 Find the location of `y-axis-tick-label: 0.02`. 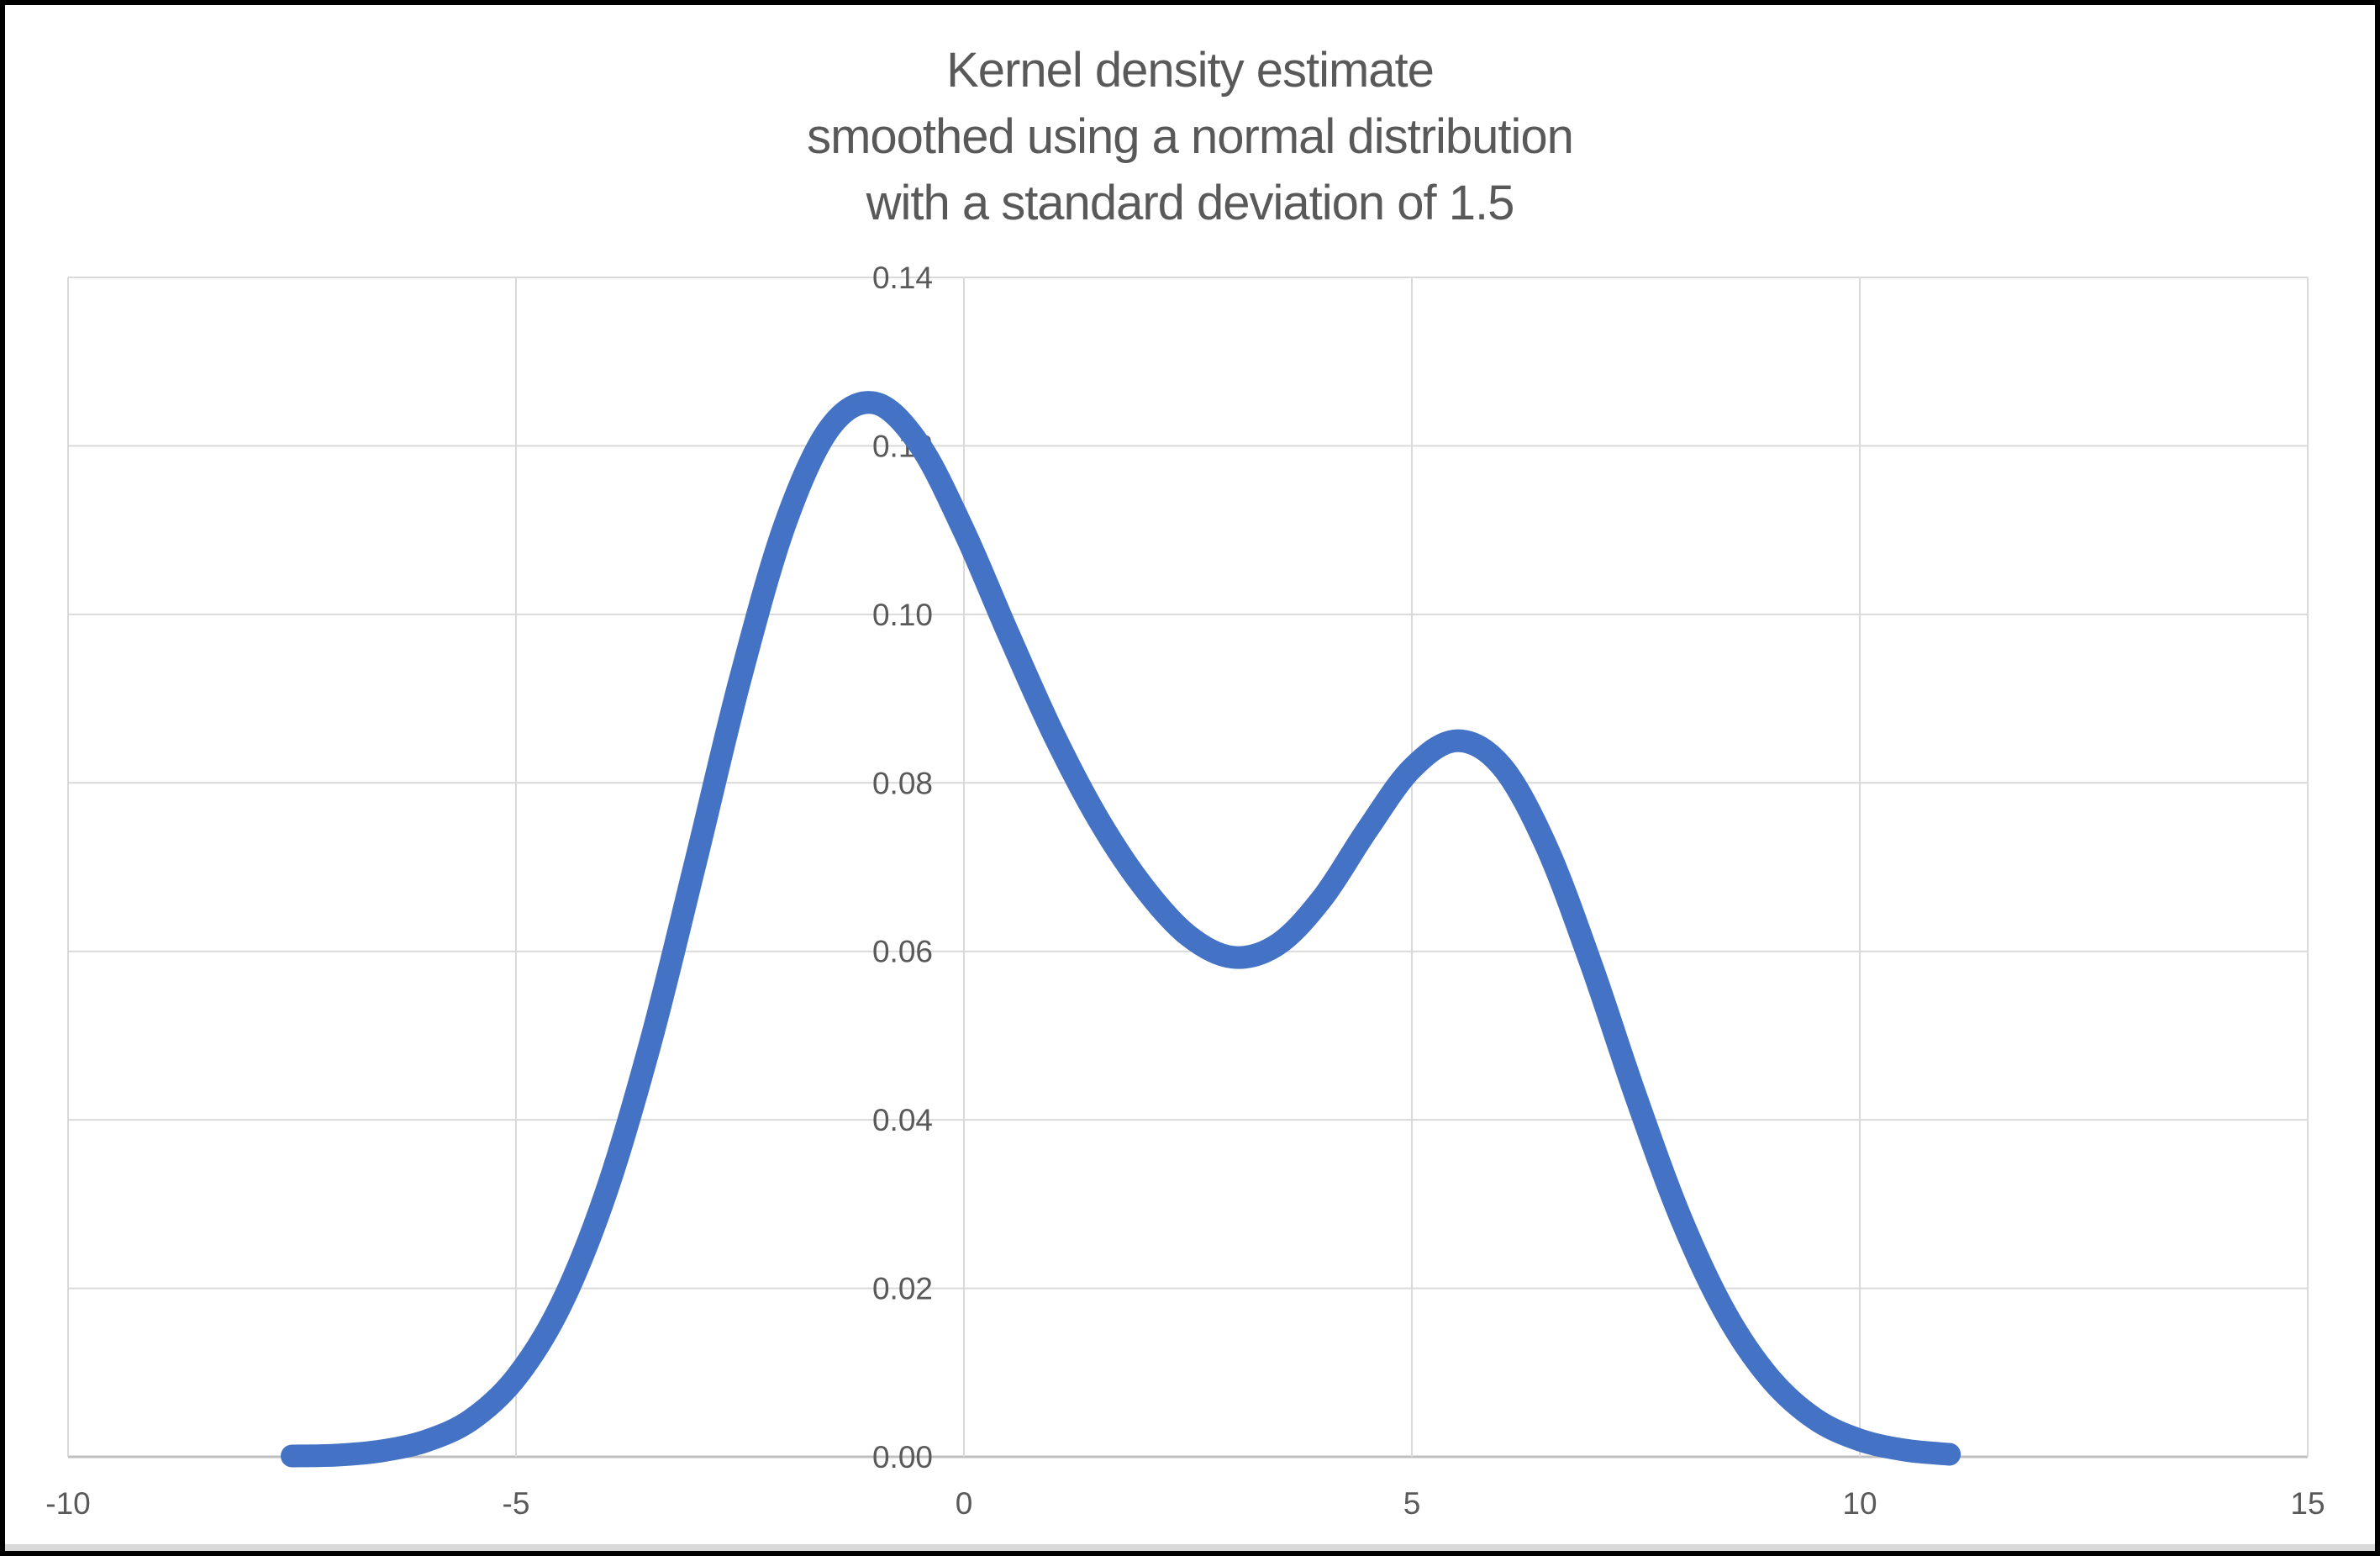

y-axis-tick-label: 0.02 is located at coordinates (902, 1289).